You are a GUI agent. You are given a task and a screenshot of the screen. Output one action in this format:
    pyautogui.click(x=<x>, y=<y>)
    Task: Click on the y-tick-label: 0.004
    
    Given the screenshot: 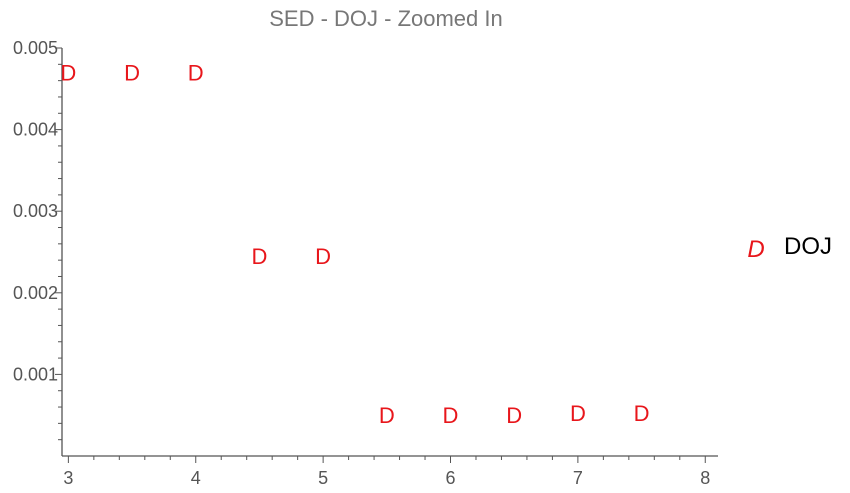 What is the action you would take?
    pyautogui.click(x=35, y=130)
    